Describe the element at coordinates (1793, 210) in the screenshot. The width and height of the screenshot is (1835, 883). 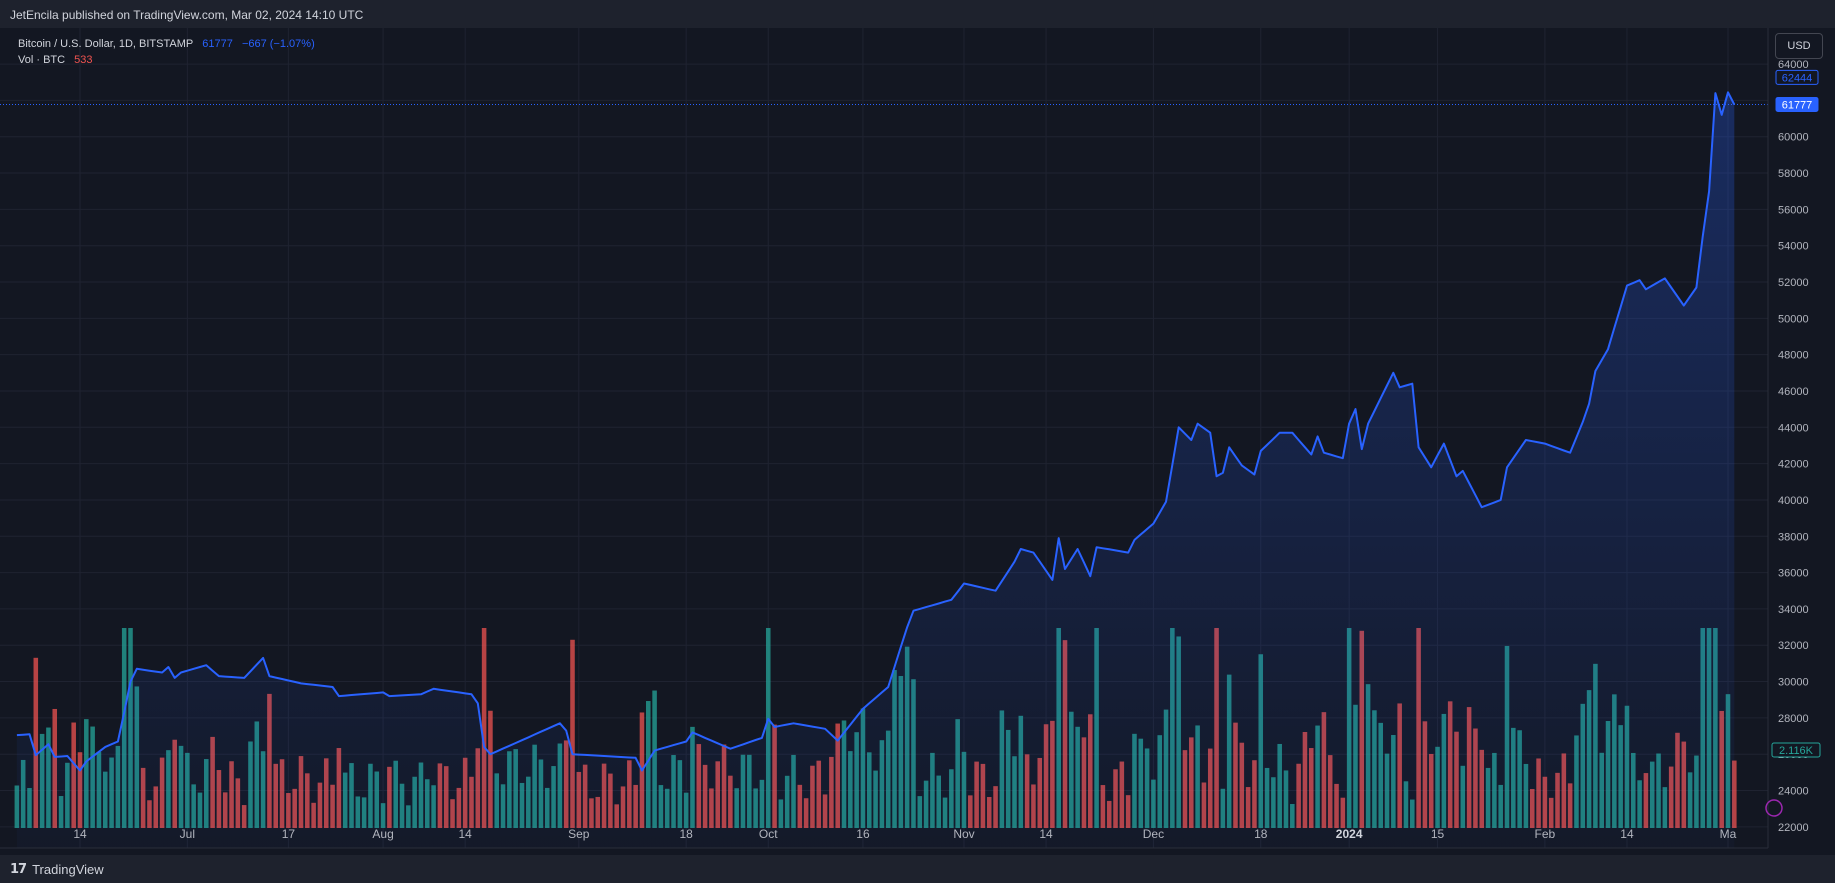
I see `y-tick-label: 56000` at that location.